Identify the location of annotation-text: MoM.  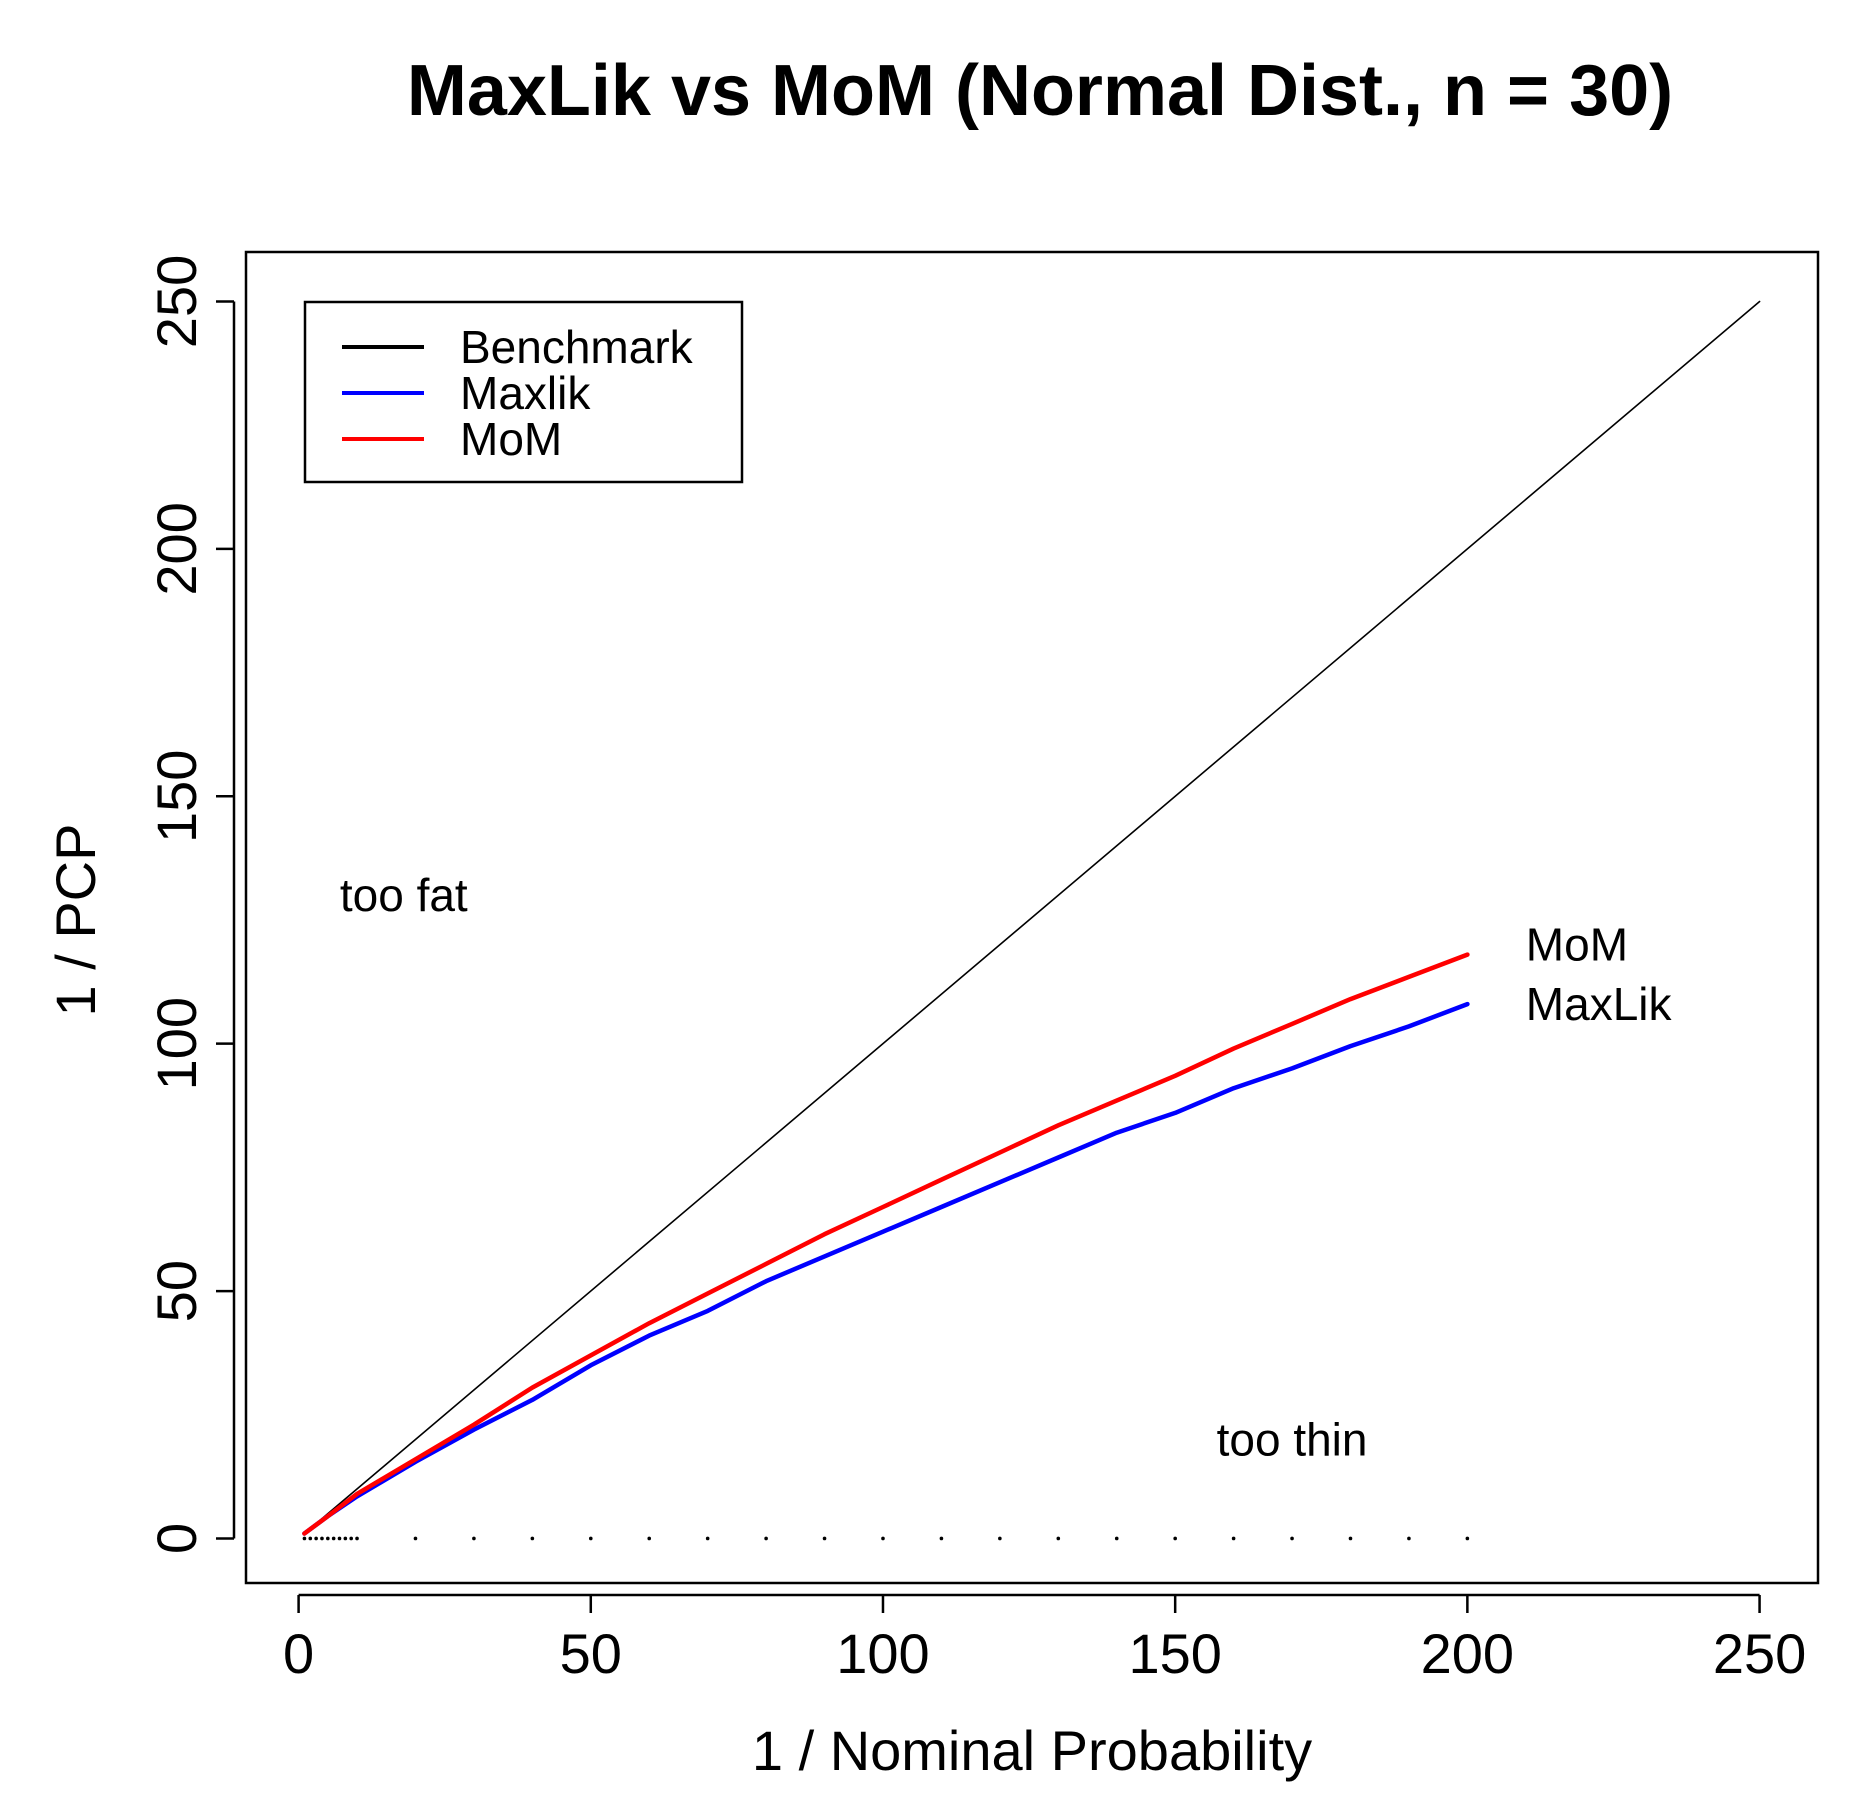
(1577, 945).